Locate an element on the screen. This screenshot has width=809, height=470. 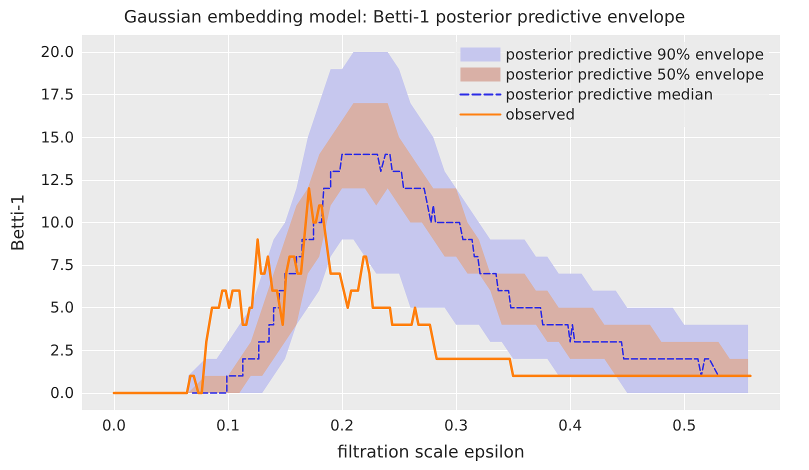
y-tick-label: 5.0 is located at coordinates (62, 307).